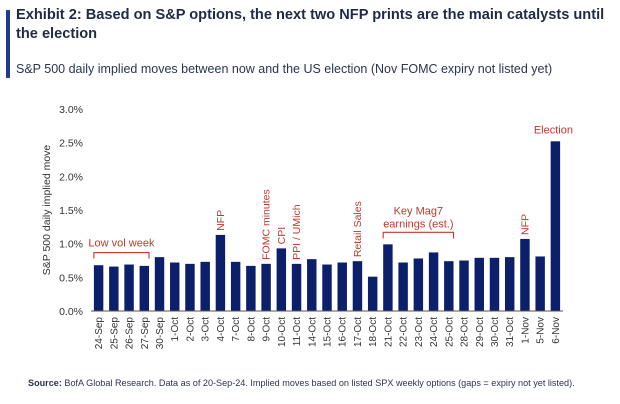  Describe the element at coordinates (358, 332) in the screenshot. I see `x-tick-label: 17-Oct` at that location.